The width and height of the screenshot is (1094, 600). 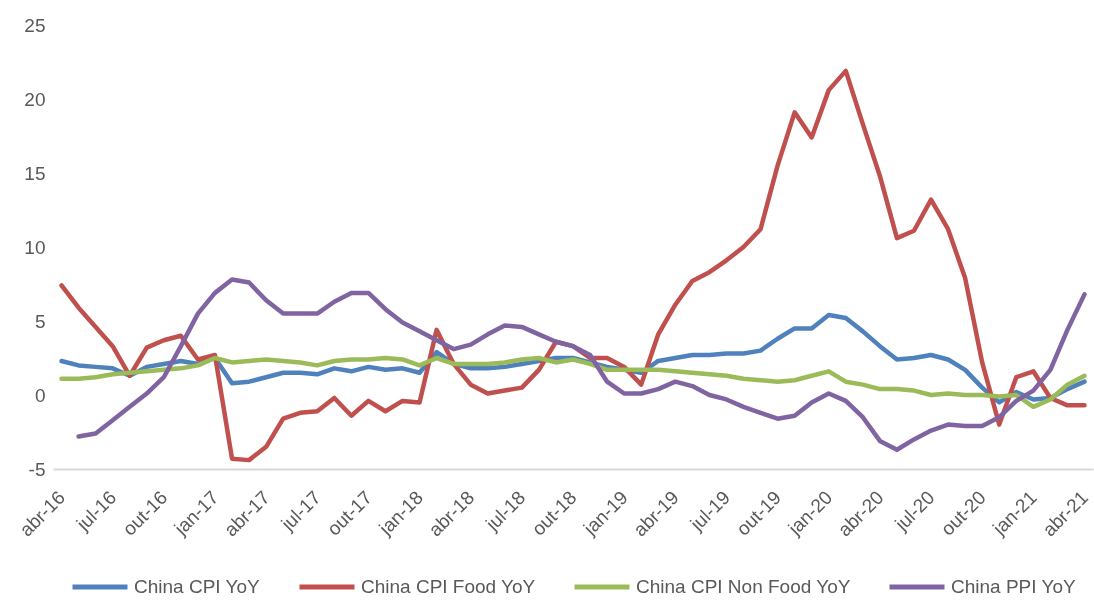 What do you see at coordinates (40, 321) in the screenshot?
I see `y-tick-label: 5` at bounding box center [40, 321].